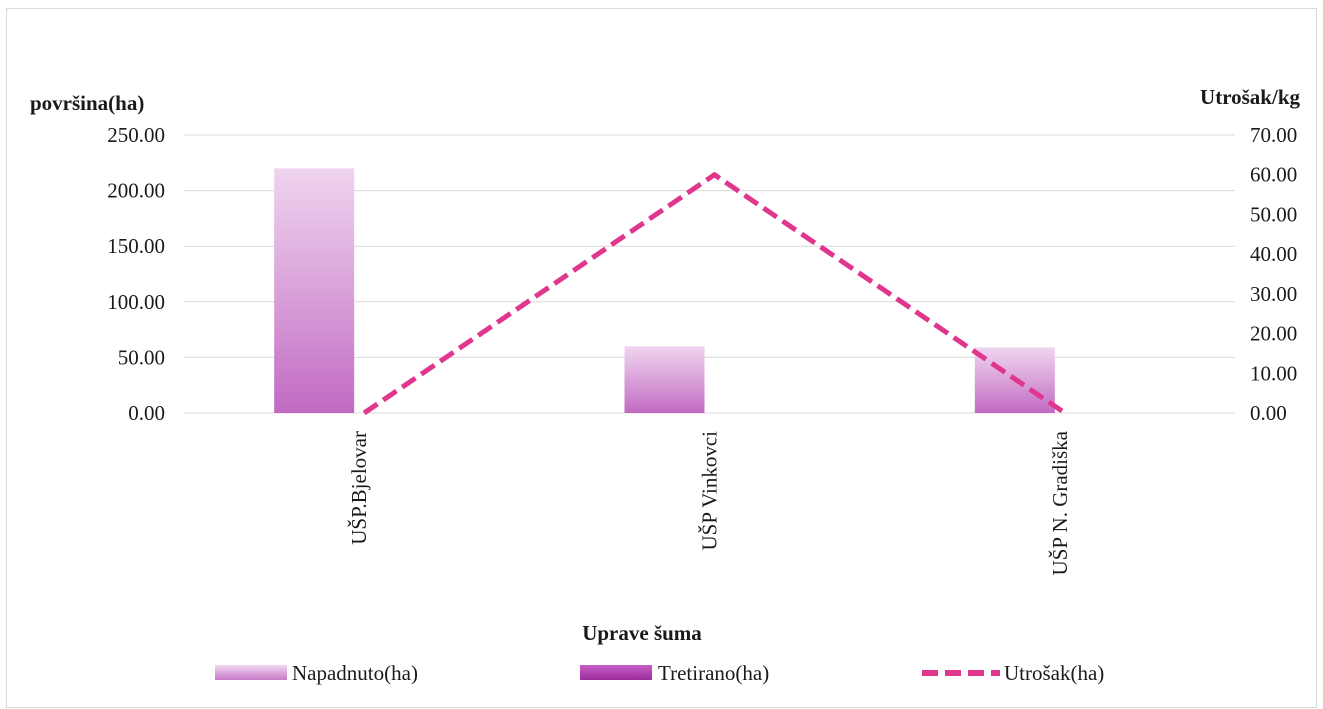  I want to click on x-tick-label-group: UŠP Vinkovci, so click(710, 491).